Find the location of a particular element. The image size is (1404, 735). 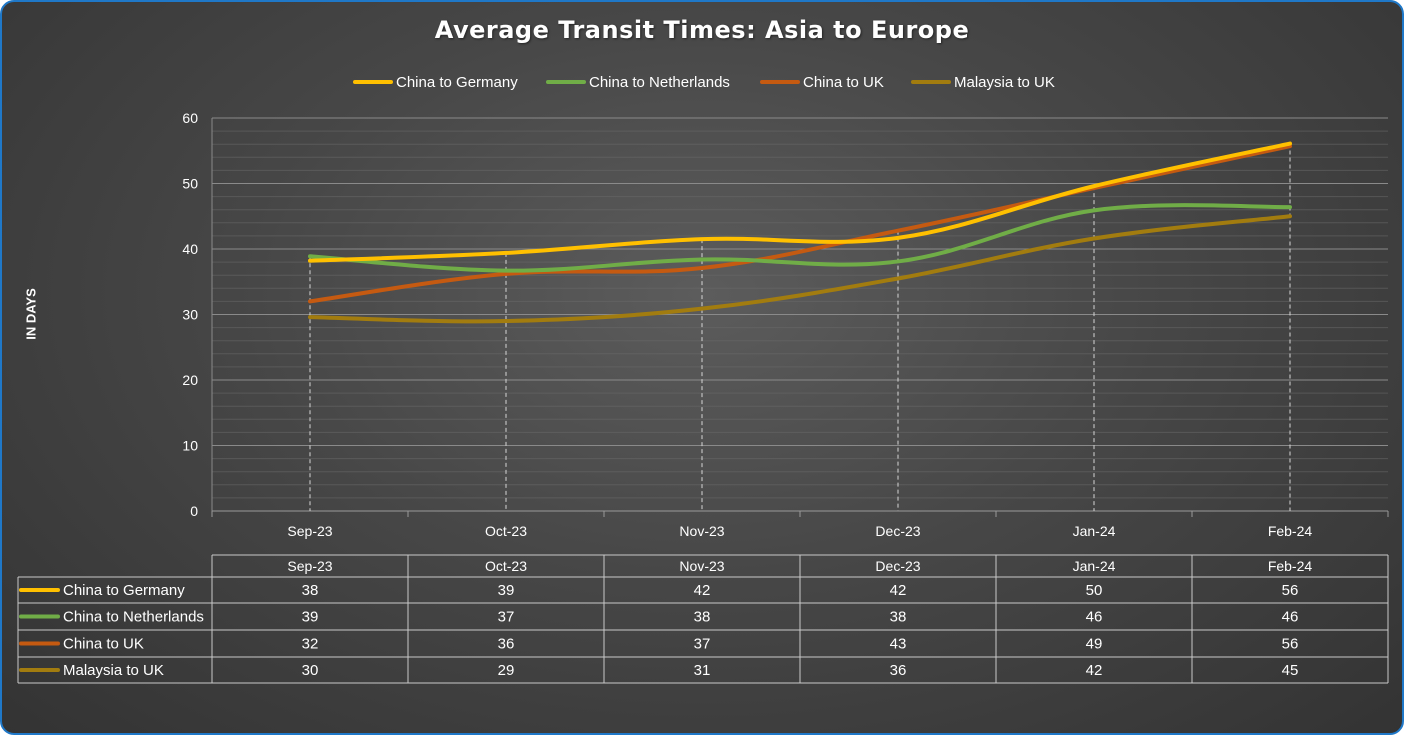

legend-label: China to Netherlands is located at coordinates (659, 82).